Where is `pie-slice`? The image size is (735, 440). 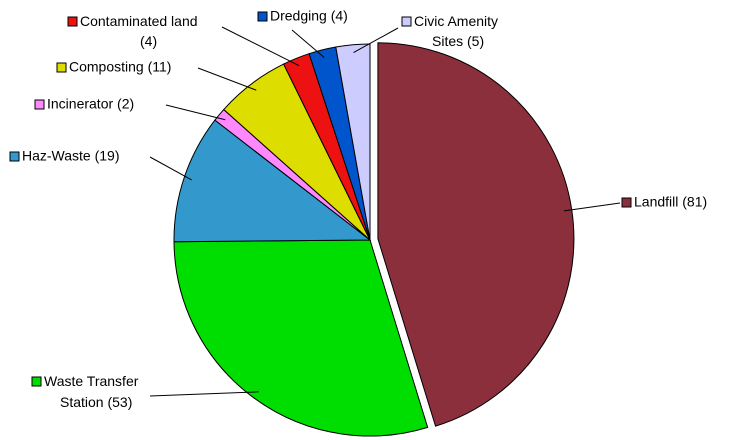
pie-slice is located at coordinates (272, 181).